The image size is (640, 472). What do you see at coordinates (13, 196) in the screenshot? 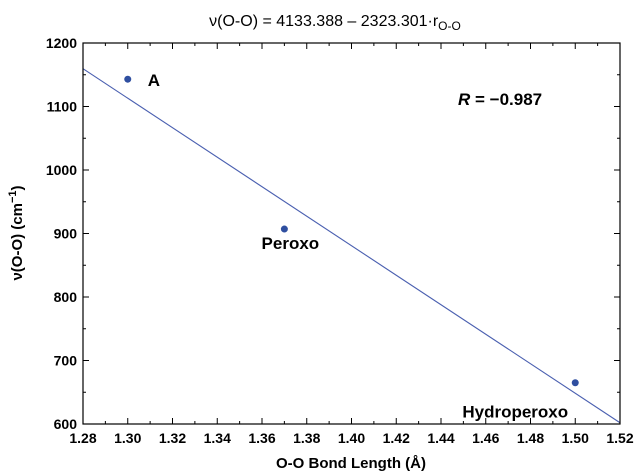
I see `y-axis-label-superscript: −1` at bounding box center [13, 196].